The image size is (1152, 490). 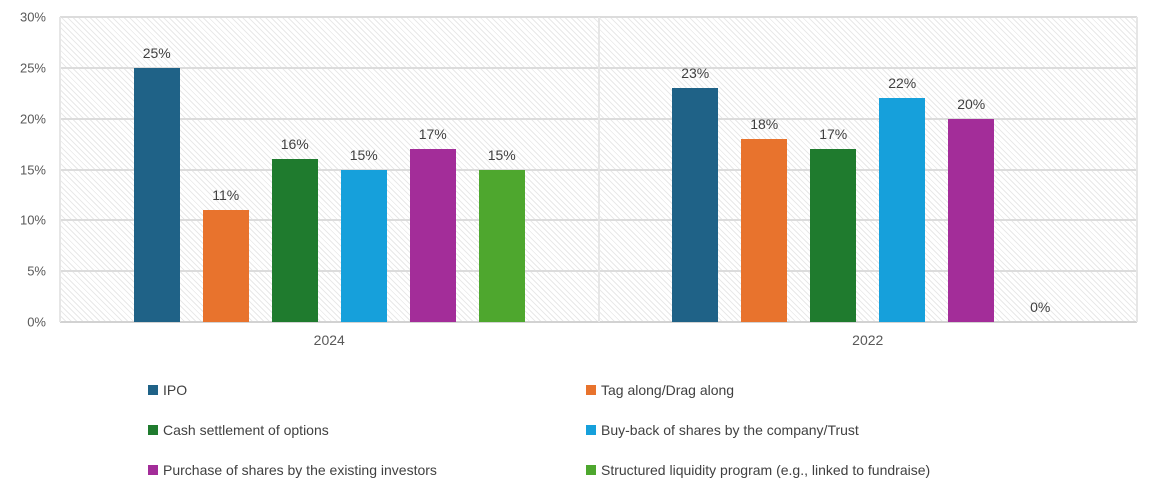 What do you see at coordinates (175, 390) in the screenshot?
I see `legend-label: IPO` at bounding box center [175, 390].